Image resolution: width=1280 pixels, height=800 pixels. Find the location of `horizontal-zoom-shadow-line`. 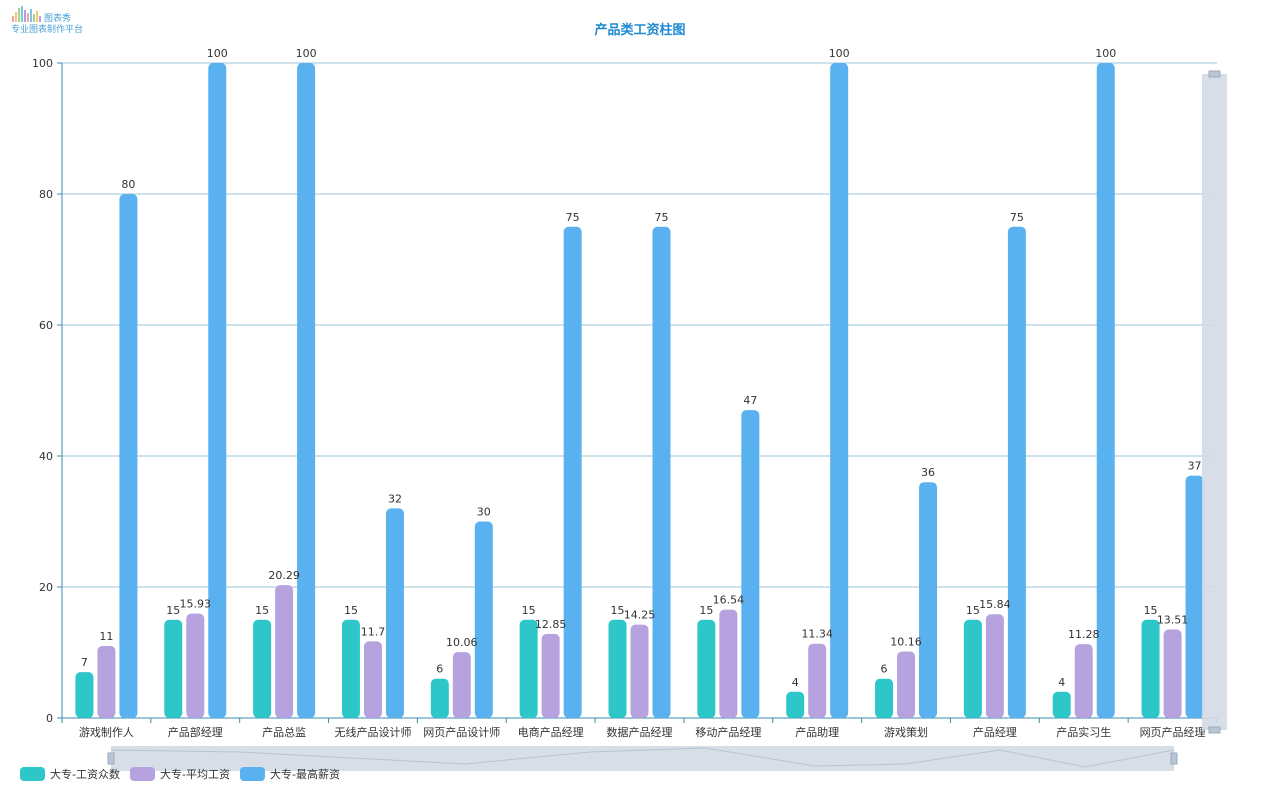

horizontal-zoom-shadow-line is located at coordinates (642, 757).